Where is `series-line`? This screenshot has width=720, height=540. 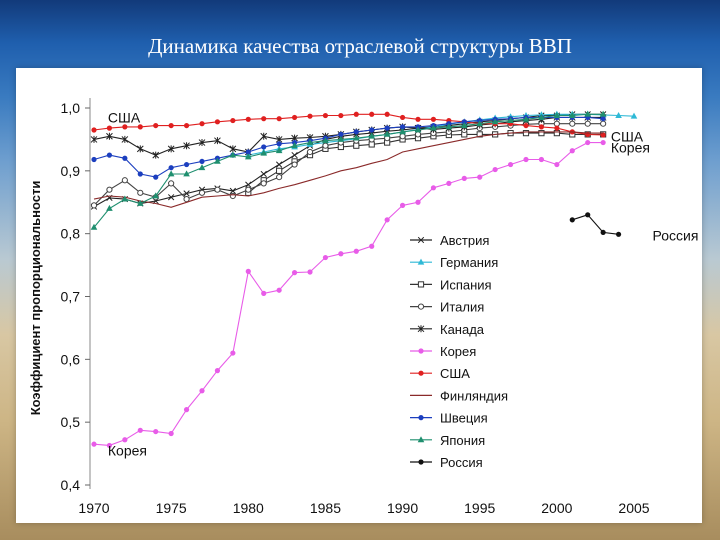 series-line is located at coordinates (348, 169).